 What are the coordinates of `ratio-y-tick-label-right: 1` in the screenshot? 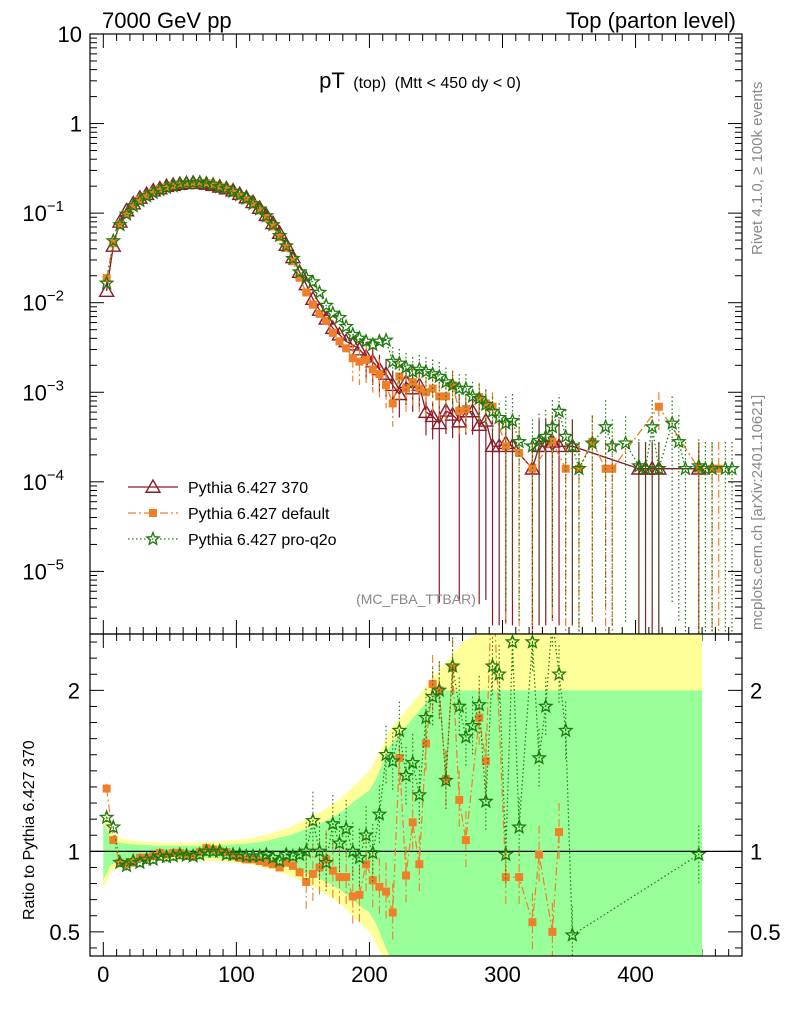 It's located at (756, 851).